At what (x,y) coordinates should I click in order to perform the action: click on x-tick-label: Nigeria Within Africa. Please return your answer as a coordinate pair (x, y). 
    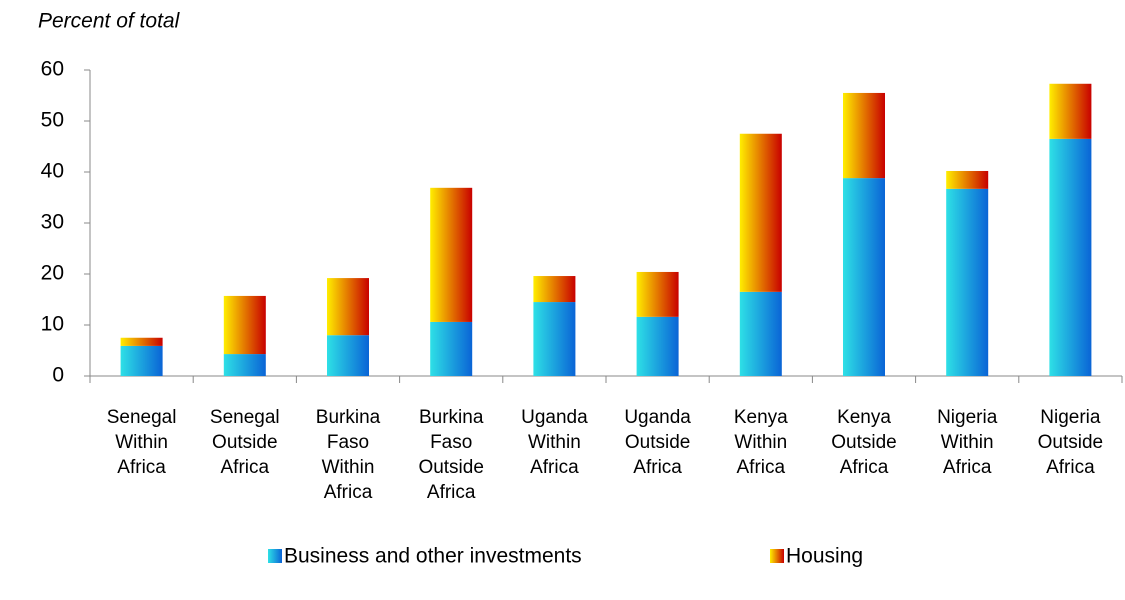
    Looking at the image, I should click on (967, 442).